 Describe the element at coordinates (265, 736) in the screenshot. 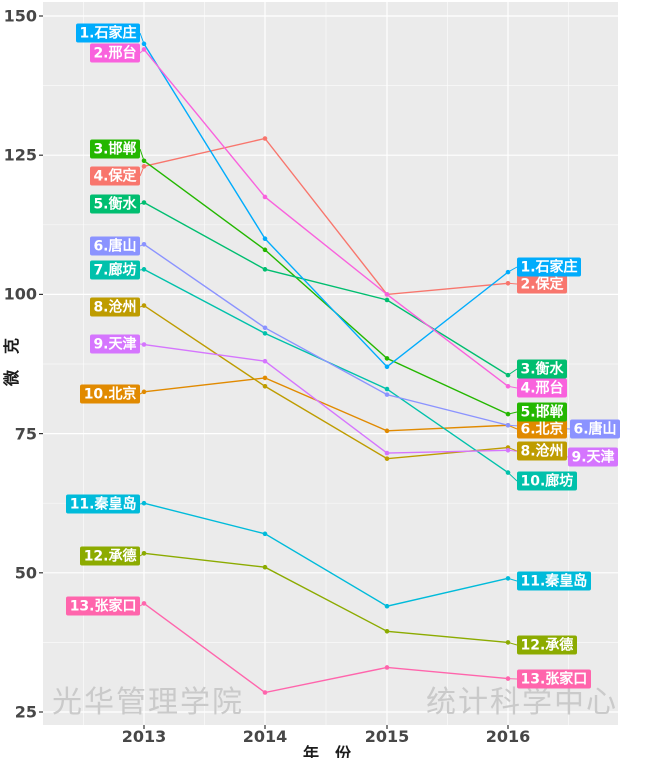

I see `x-tick-label: 2014` at that location.